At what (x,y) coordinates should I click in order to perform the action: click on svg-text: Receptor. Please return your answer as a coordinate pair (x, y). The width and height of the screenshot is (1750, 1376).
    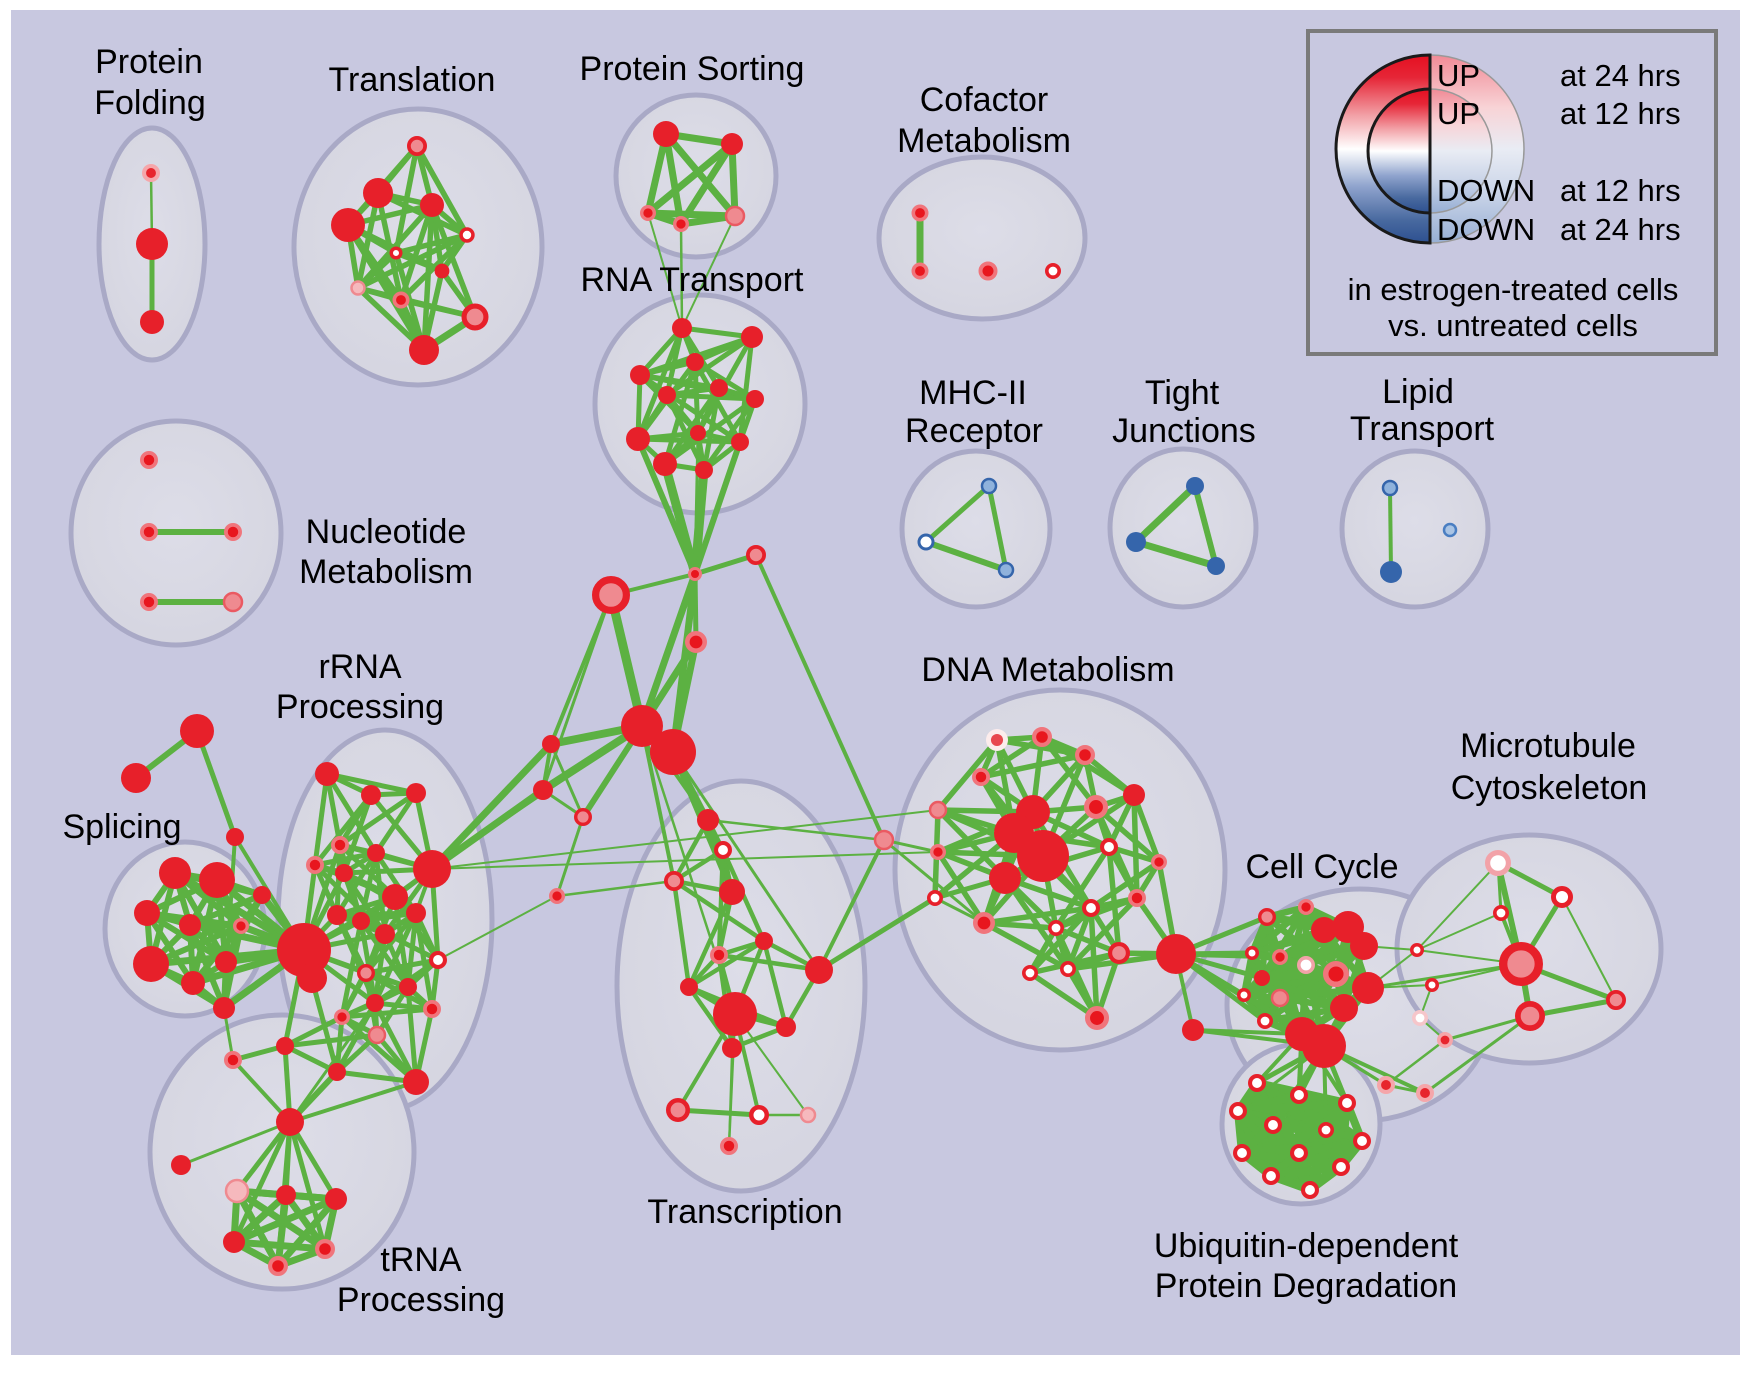
    Looking at the image, I should click on (974, 431).